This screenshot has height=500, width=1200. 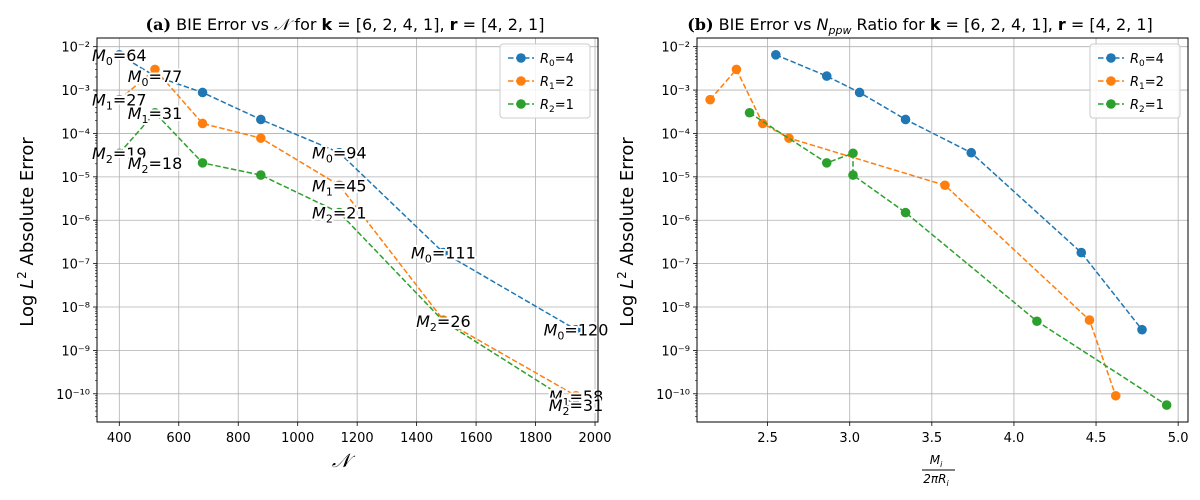 I want to click on panel-a-ylabel-L: L, so click(x=27, y=284).